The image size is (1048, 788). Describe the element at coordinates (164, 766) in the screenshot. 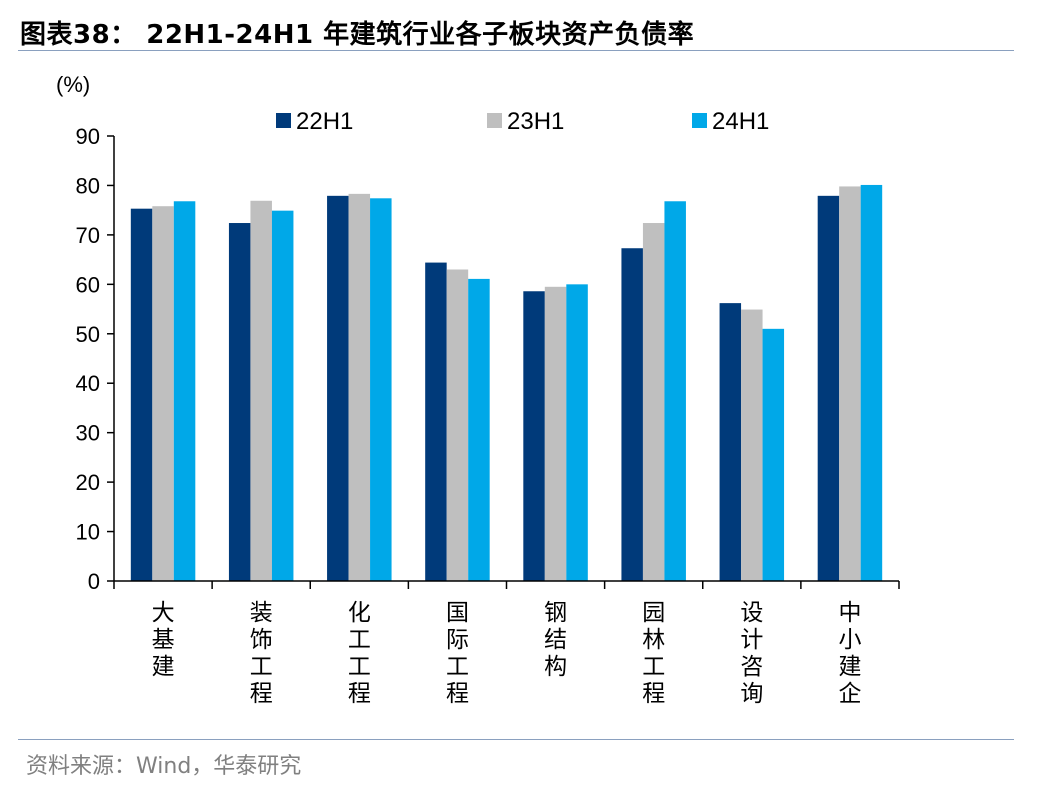

I see `source-note: 资料来源：Wind，华泰研究` at that location.